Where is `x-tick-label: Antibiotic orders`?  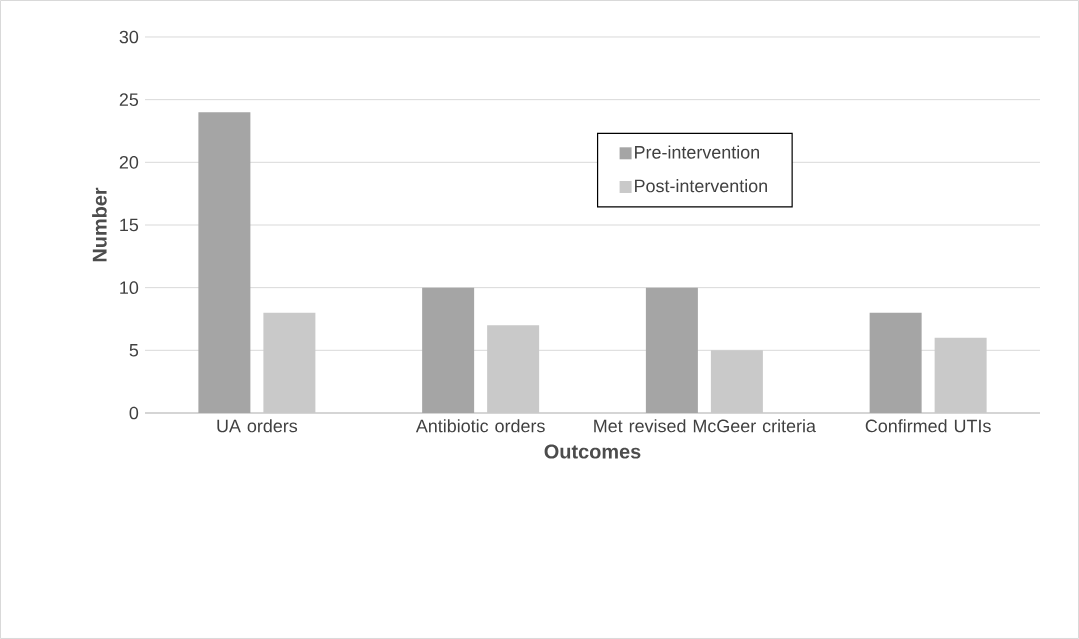 x-tick-label: Antibiotic orders is located at coordinates (480, 426).